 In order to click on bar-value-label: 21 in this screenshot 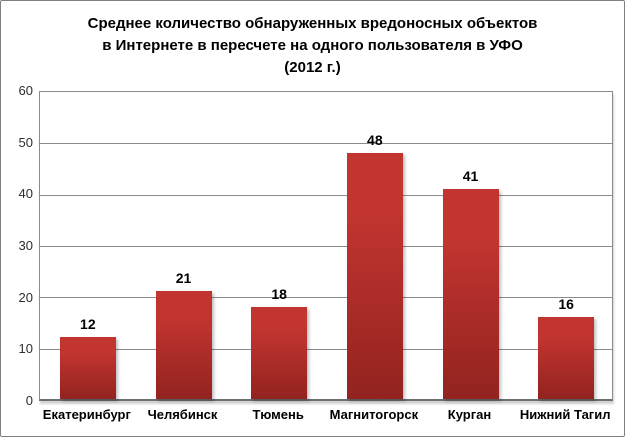, I will do `click(183, 278)`.